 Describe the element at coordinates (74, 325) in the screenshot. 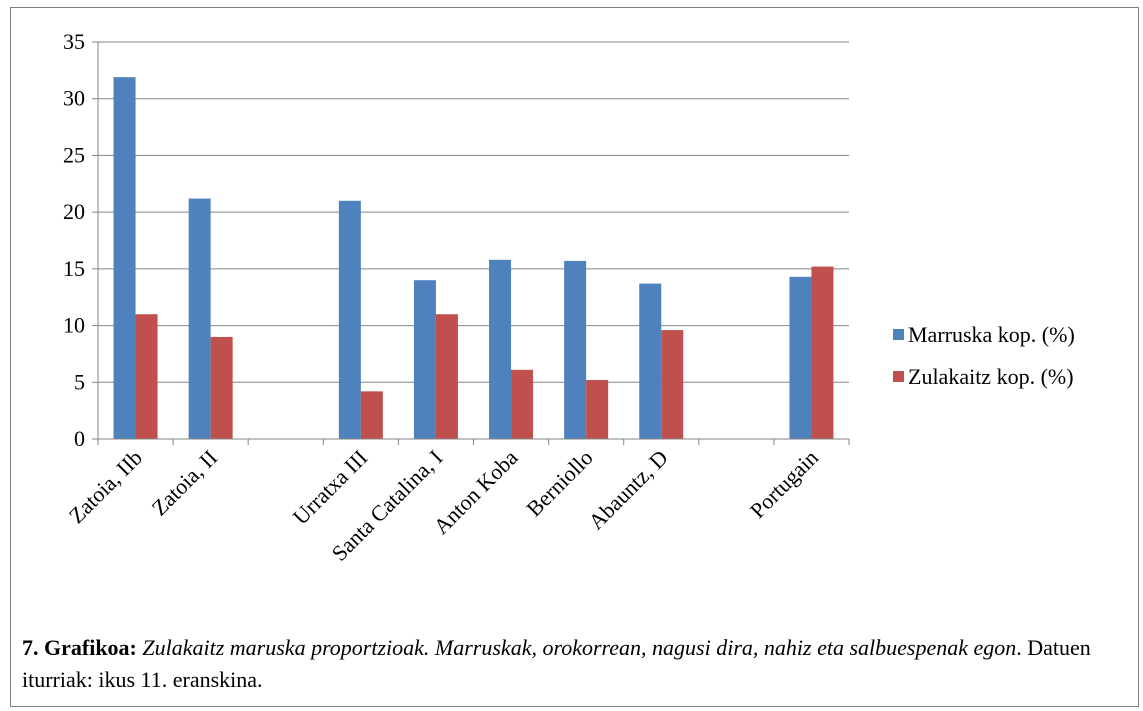

I see `y-tick-label: 10` at that location.